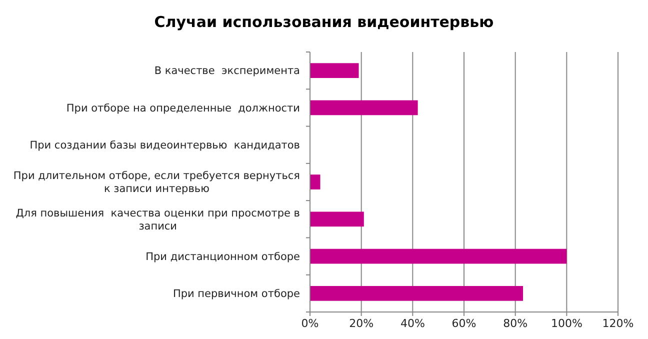 This screenshot has height=339, width=648. Describe the element at coordinates (223, 256) in the screenshot. I see `y-tick-label: При дистанционном отборе` at that location.